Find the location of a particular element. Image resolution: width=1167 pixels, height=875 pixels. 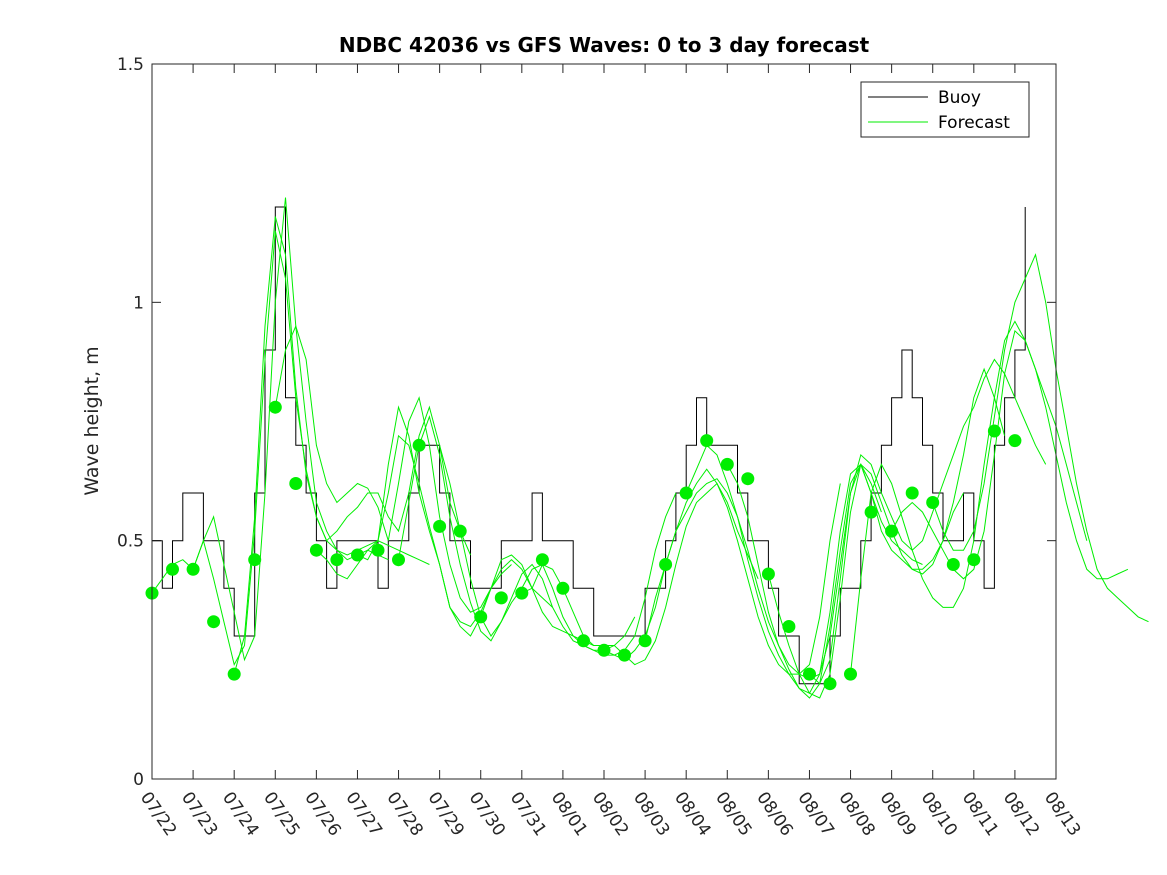

legend-box is located at coordinates (945, 109).